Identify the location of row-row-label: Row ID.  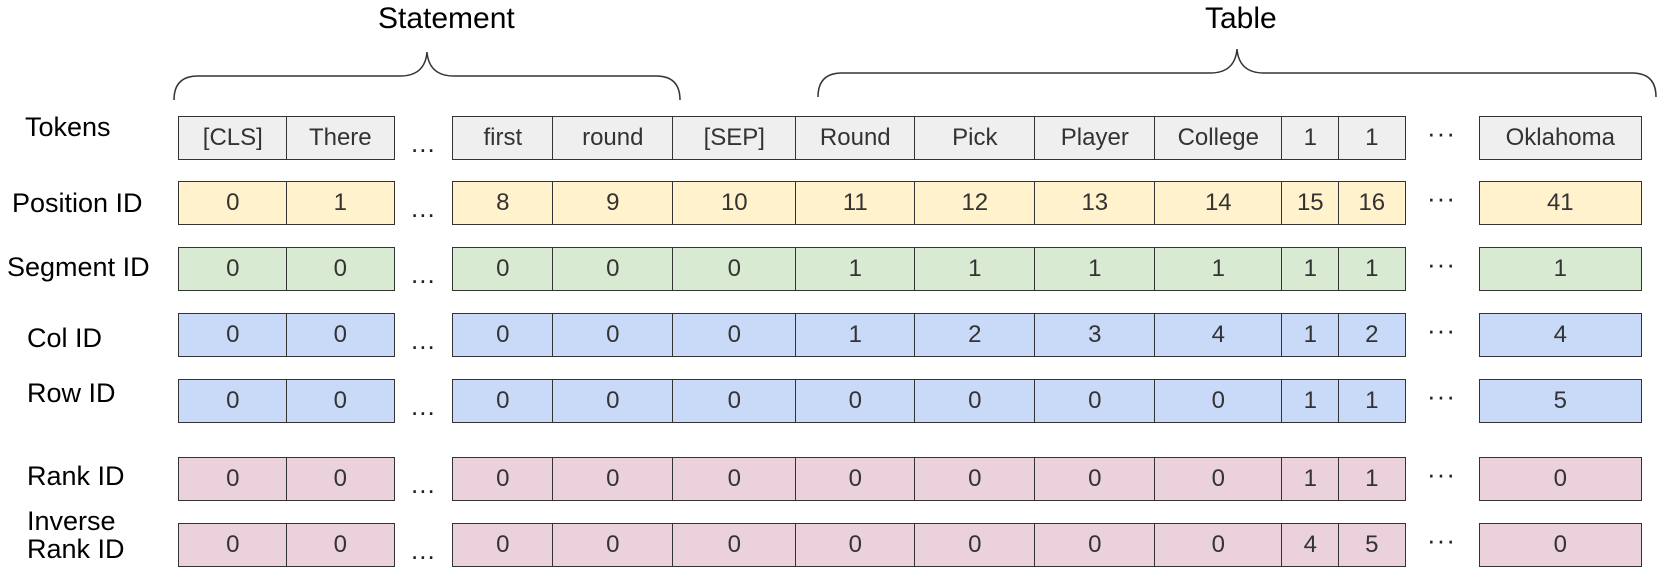
(71, 393).